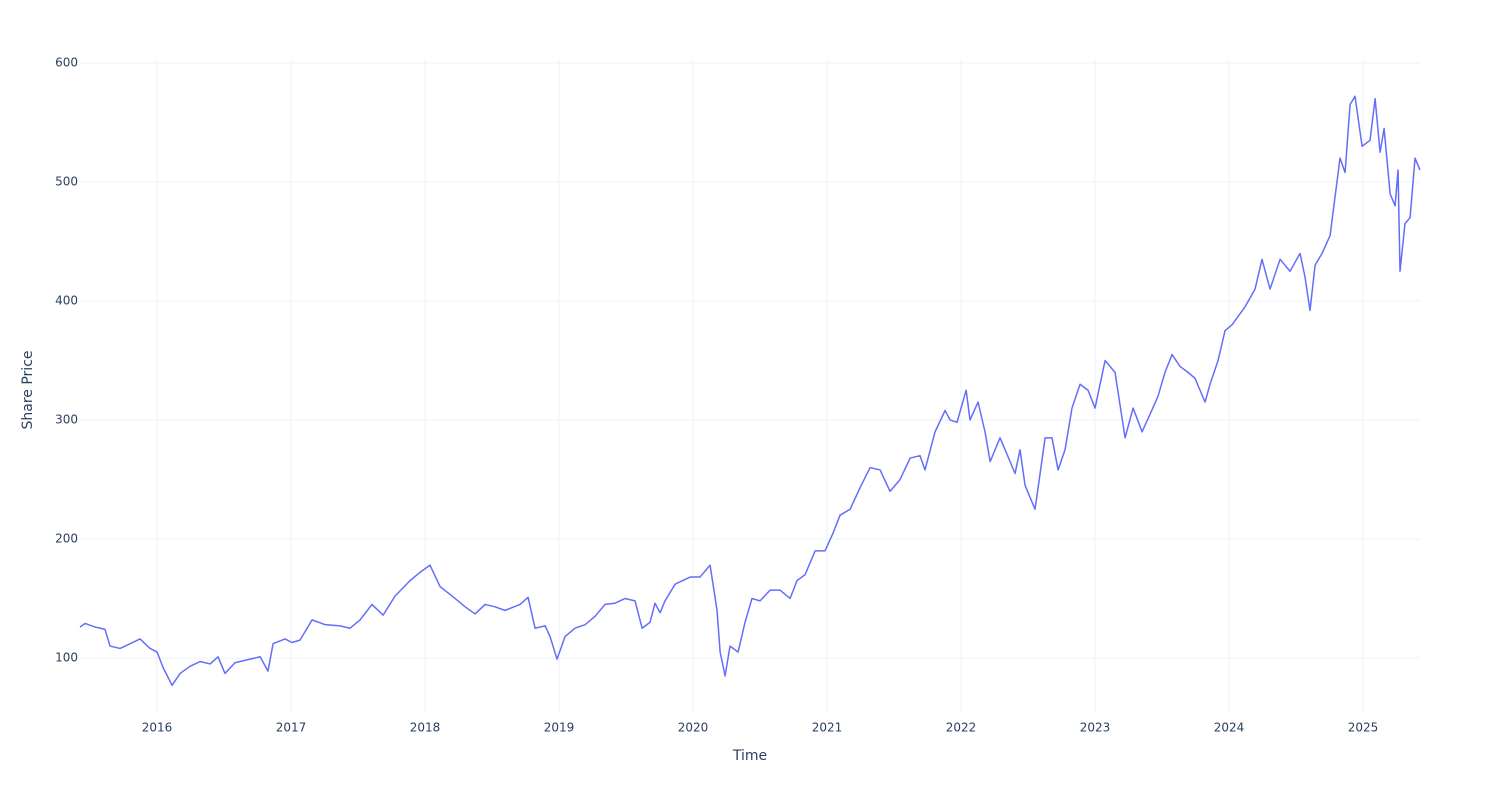  What do you see at coordinates (425, 728) in the screenshot?
I see `x-tick-label: 2018` at bounding box center [425, 728].